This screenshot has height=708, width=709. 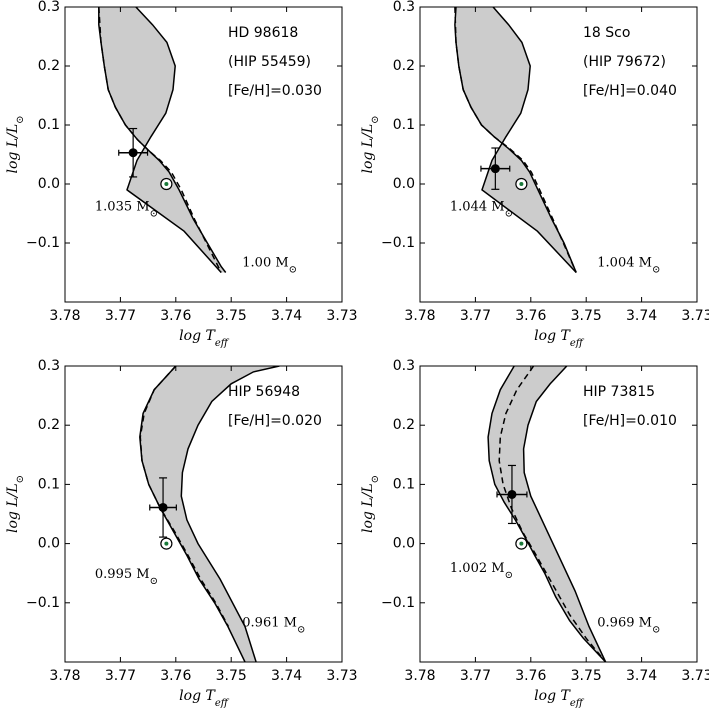 What do you see at coordinates (263, 33) in the screenshot?
I see `panel-info-line: HD 98618` at bounding box center [263, 33].